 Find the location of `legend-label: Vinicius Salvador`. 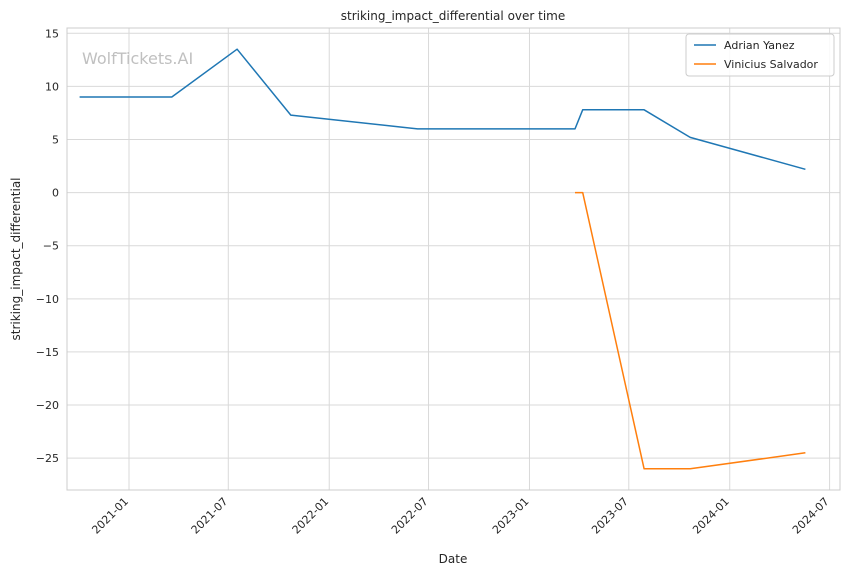

legend-label: Vinicius Salvador is located at coordinates (771, 64).